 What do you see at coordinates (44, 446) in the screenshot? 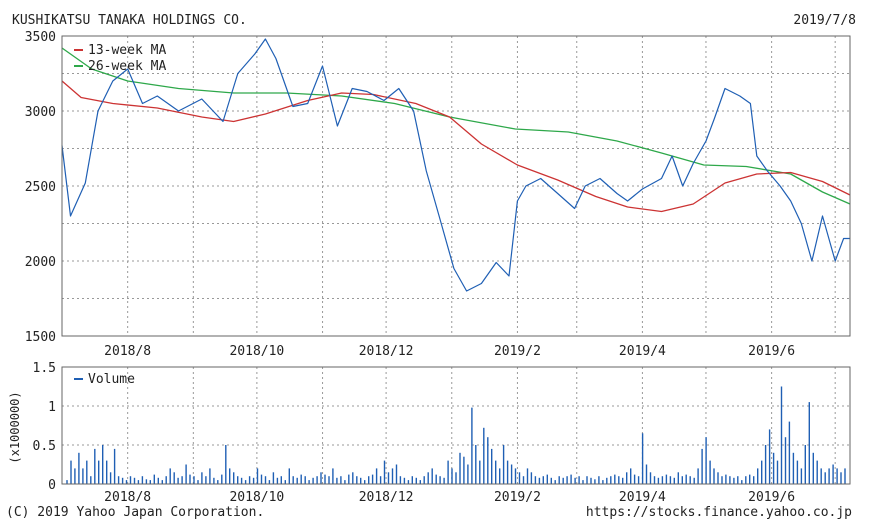
I see `y-tick-label-volume: 0.5` at bounding box center [44, 446].